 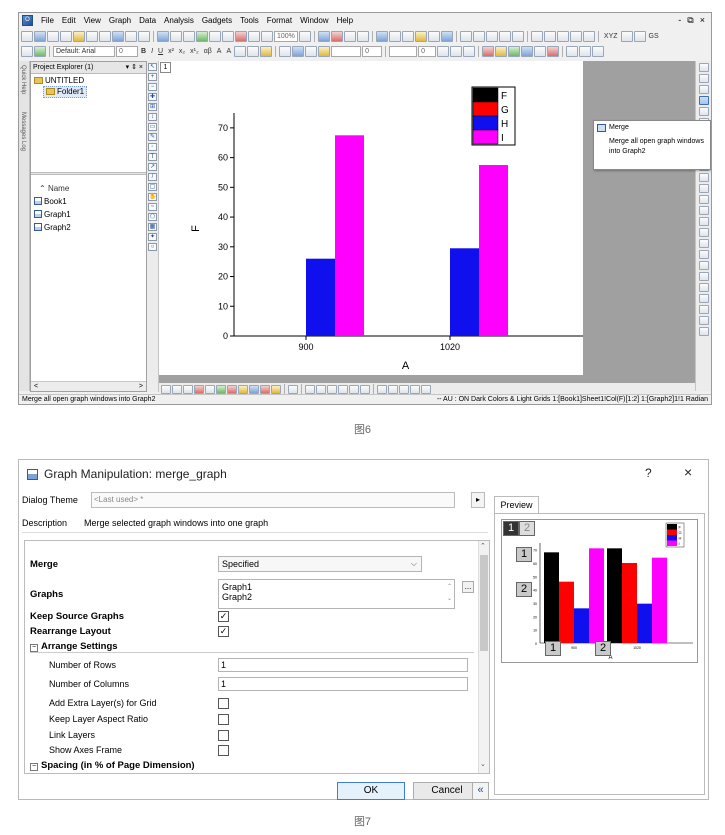 I want to click on link-checkbox, so click(x=223, y=735).